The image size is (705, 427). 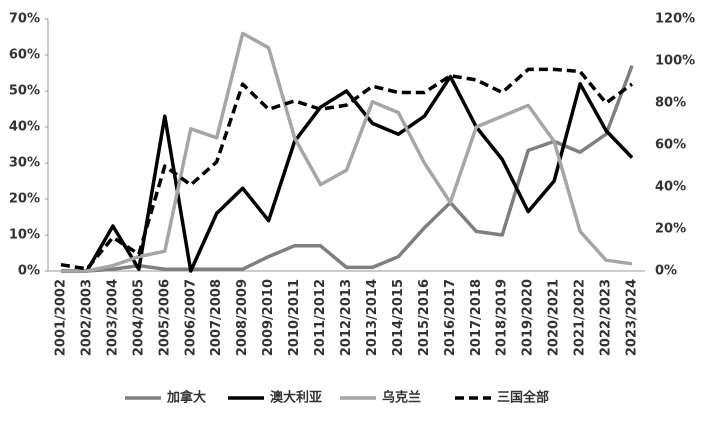 What do you see at coordinates (675, 19) in the screenshot?
I see `y2-tick-label: 120%` at bounding box center [675, 19].